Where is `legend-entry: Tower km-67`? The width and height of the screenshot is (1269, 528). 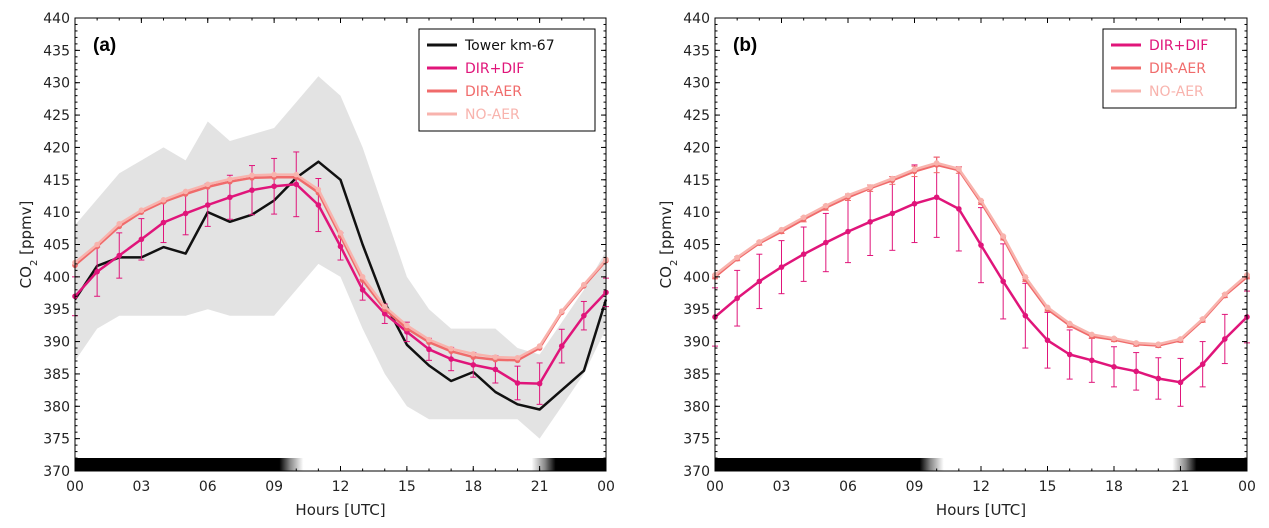
legend-entry: Tower km-67 is located at coordinates (509, 46).